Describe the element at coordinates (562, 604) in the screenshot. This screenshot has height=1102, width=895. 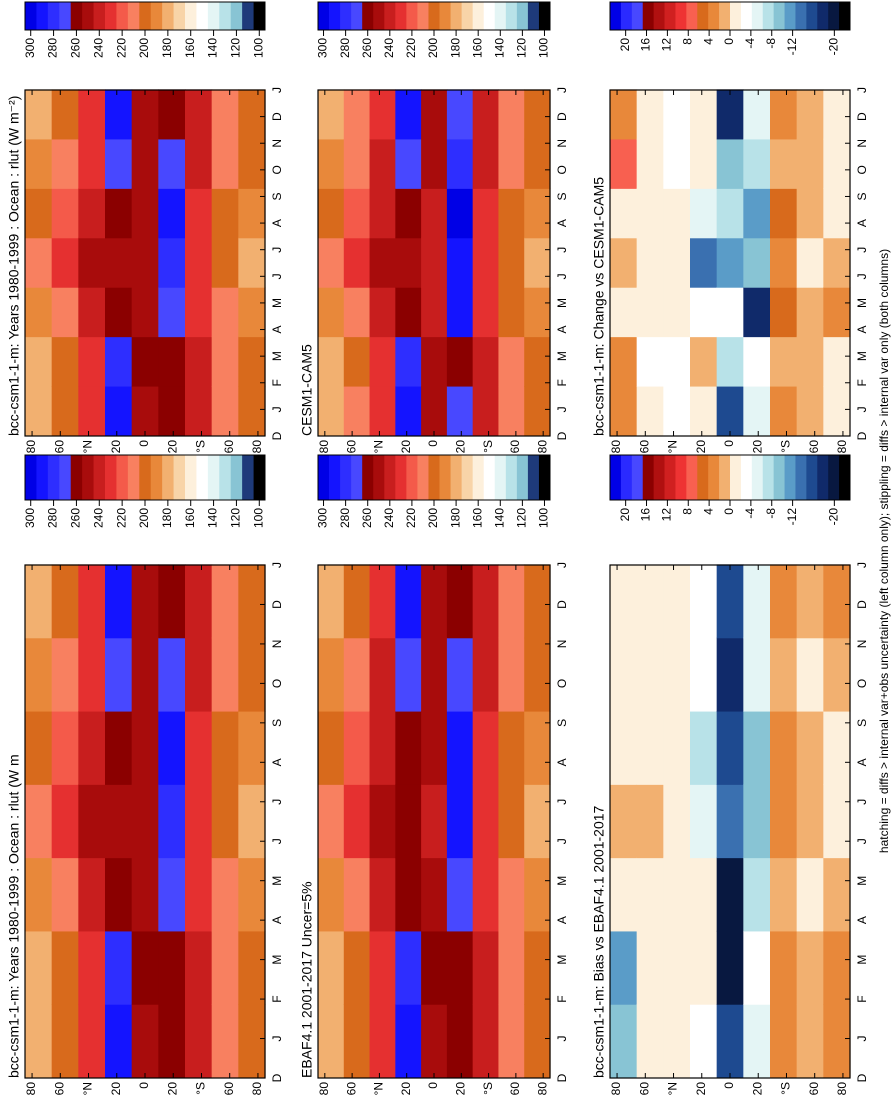
I see `x-tick-label: D` at that location.